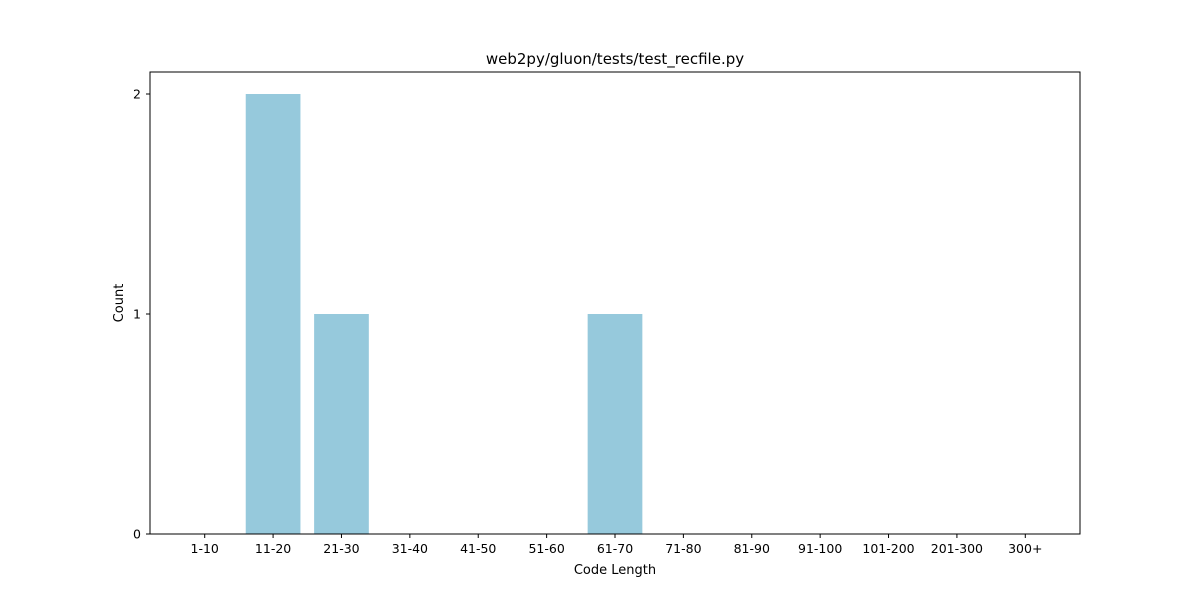 The image size is (1200, 605). Describe the element at coordinates (141, 314) in the screenshot. I see `y-axis: 0 1 2` at that location.